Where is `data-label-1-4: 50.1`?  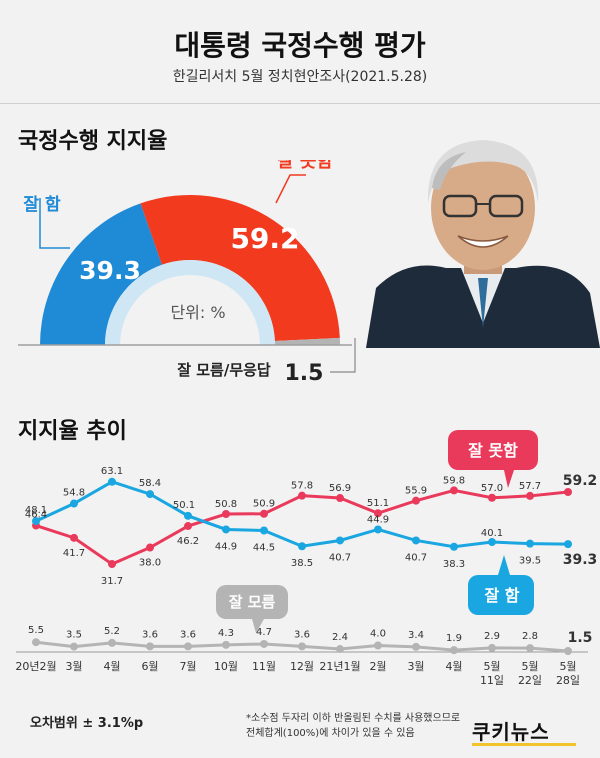
data-label-1-4: 50.1 is located at coordinates (184, 505).